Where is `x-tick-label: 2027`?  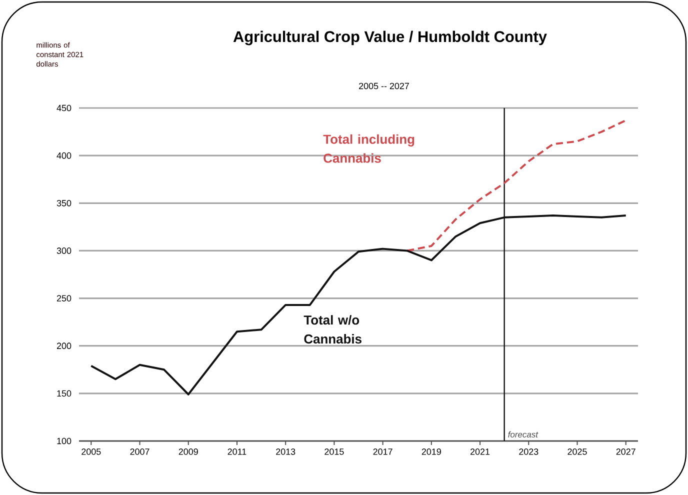
x-tick-label: 2027 is located at coordinates (626, 451).